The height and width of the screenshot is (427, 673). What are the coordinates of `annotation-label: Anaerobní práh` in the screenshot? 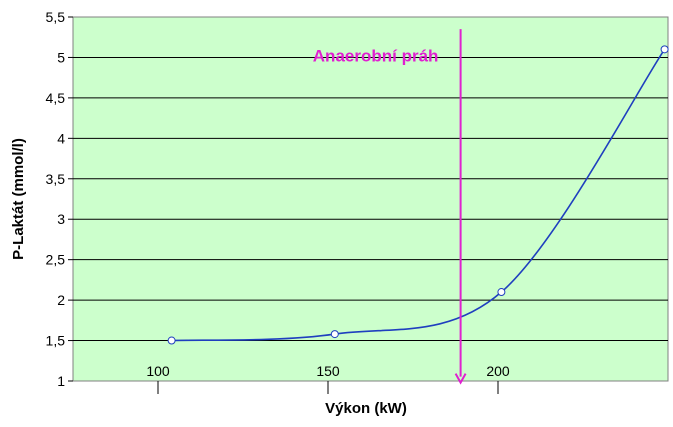 It's located at (376, 55).